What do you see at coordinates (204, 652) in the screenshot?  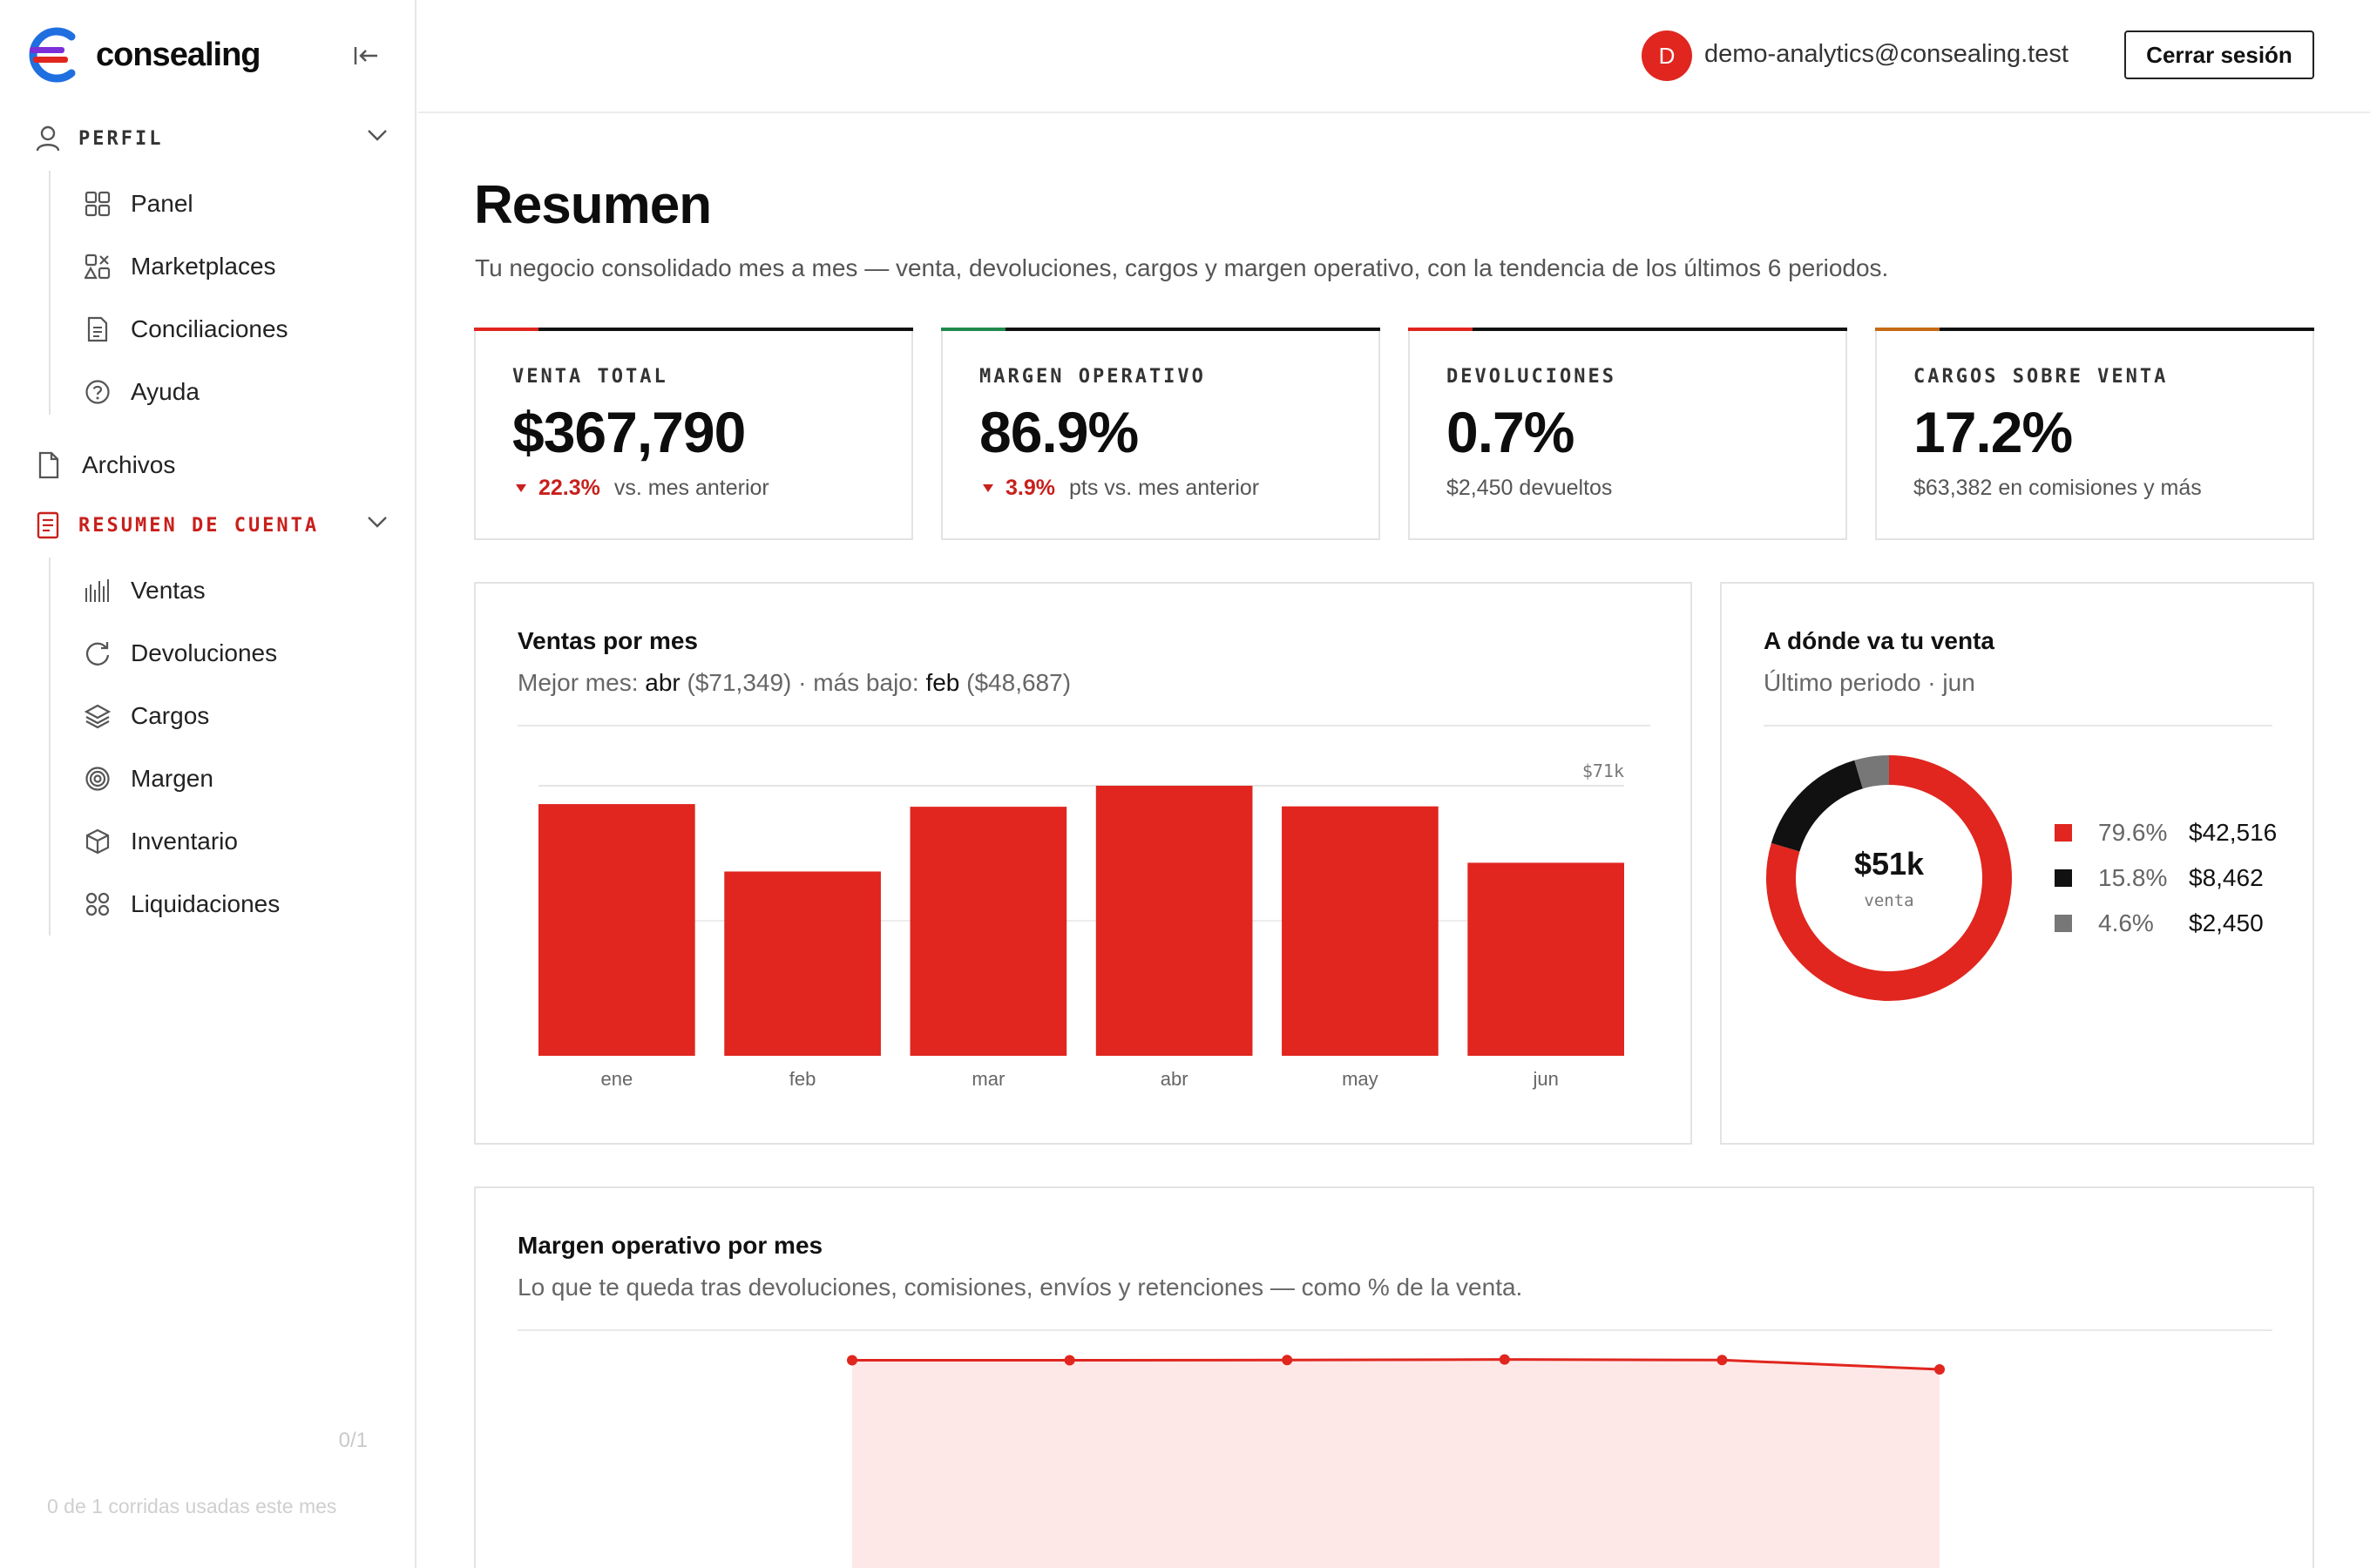 I see `nav-item-label: Devoluciones` at bounding box center [204, 652].